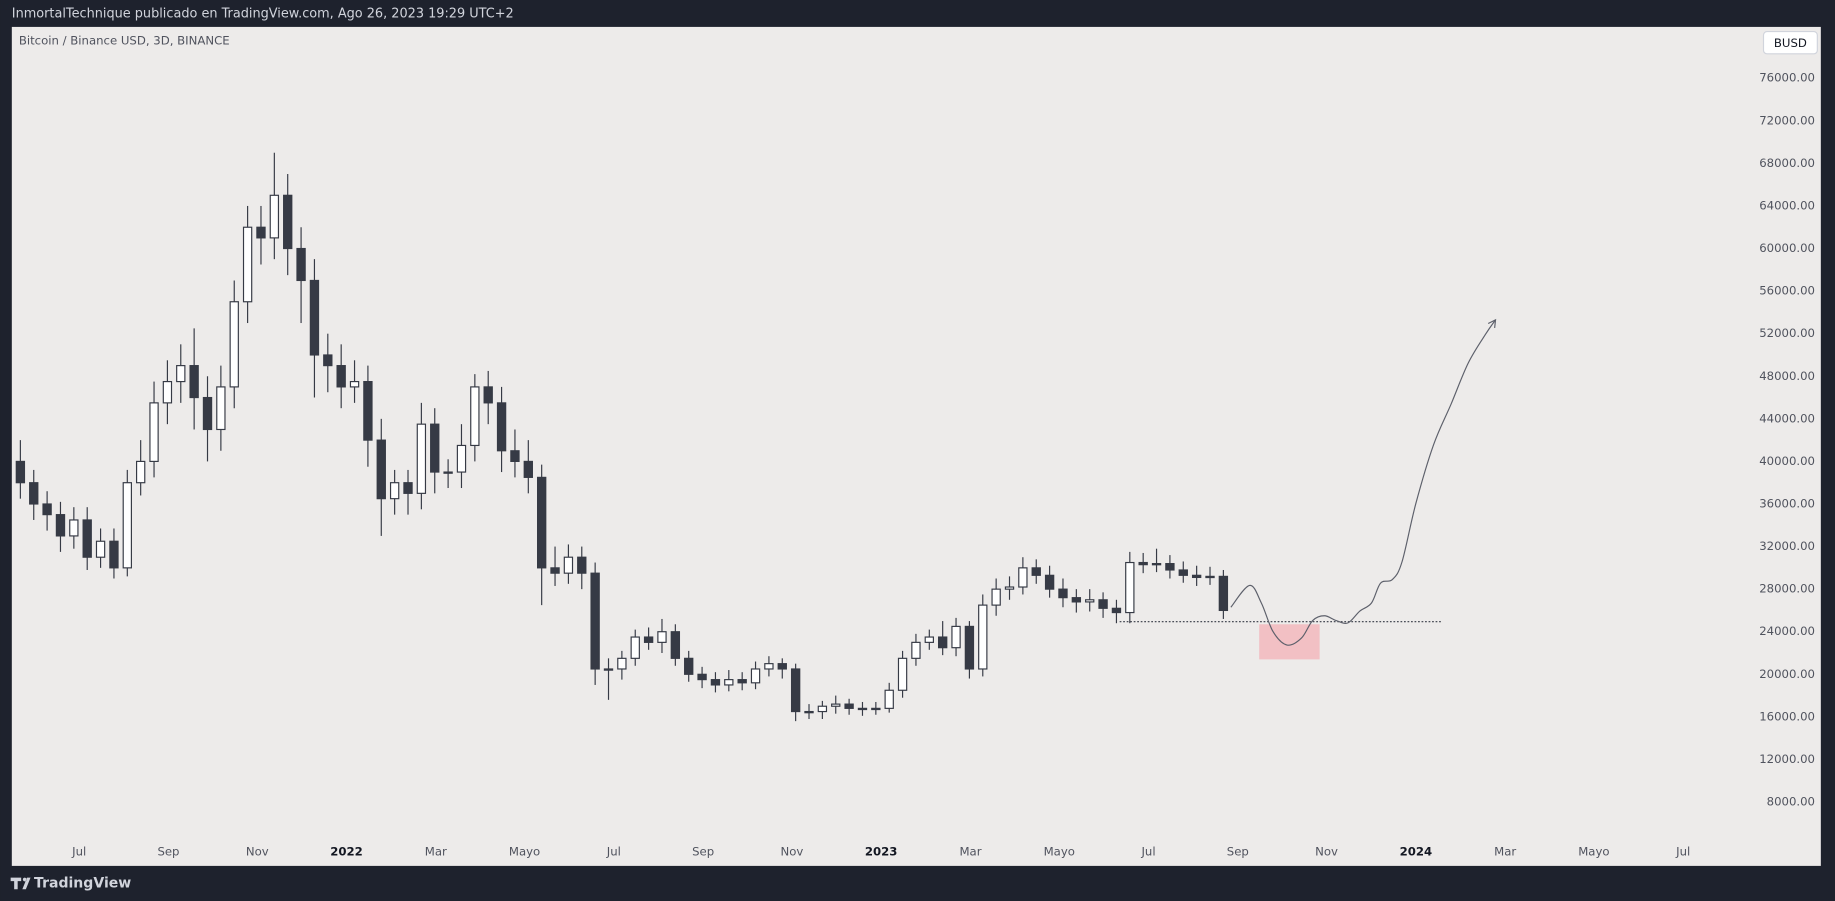 The width and height of the screenshot is (1835, 901). Describe the element at coordinates (1787, 503) in the screenshot. I see `y-tick-label: 36000.00` at that location.